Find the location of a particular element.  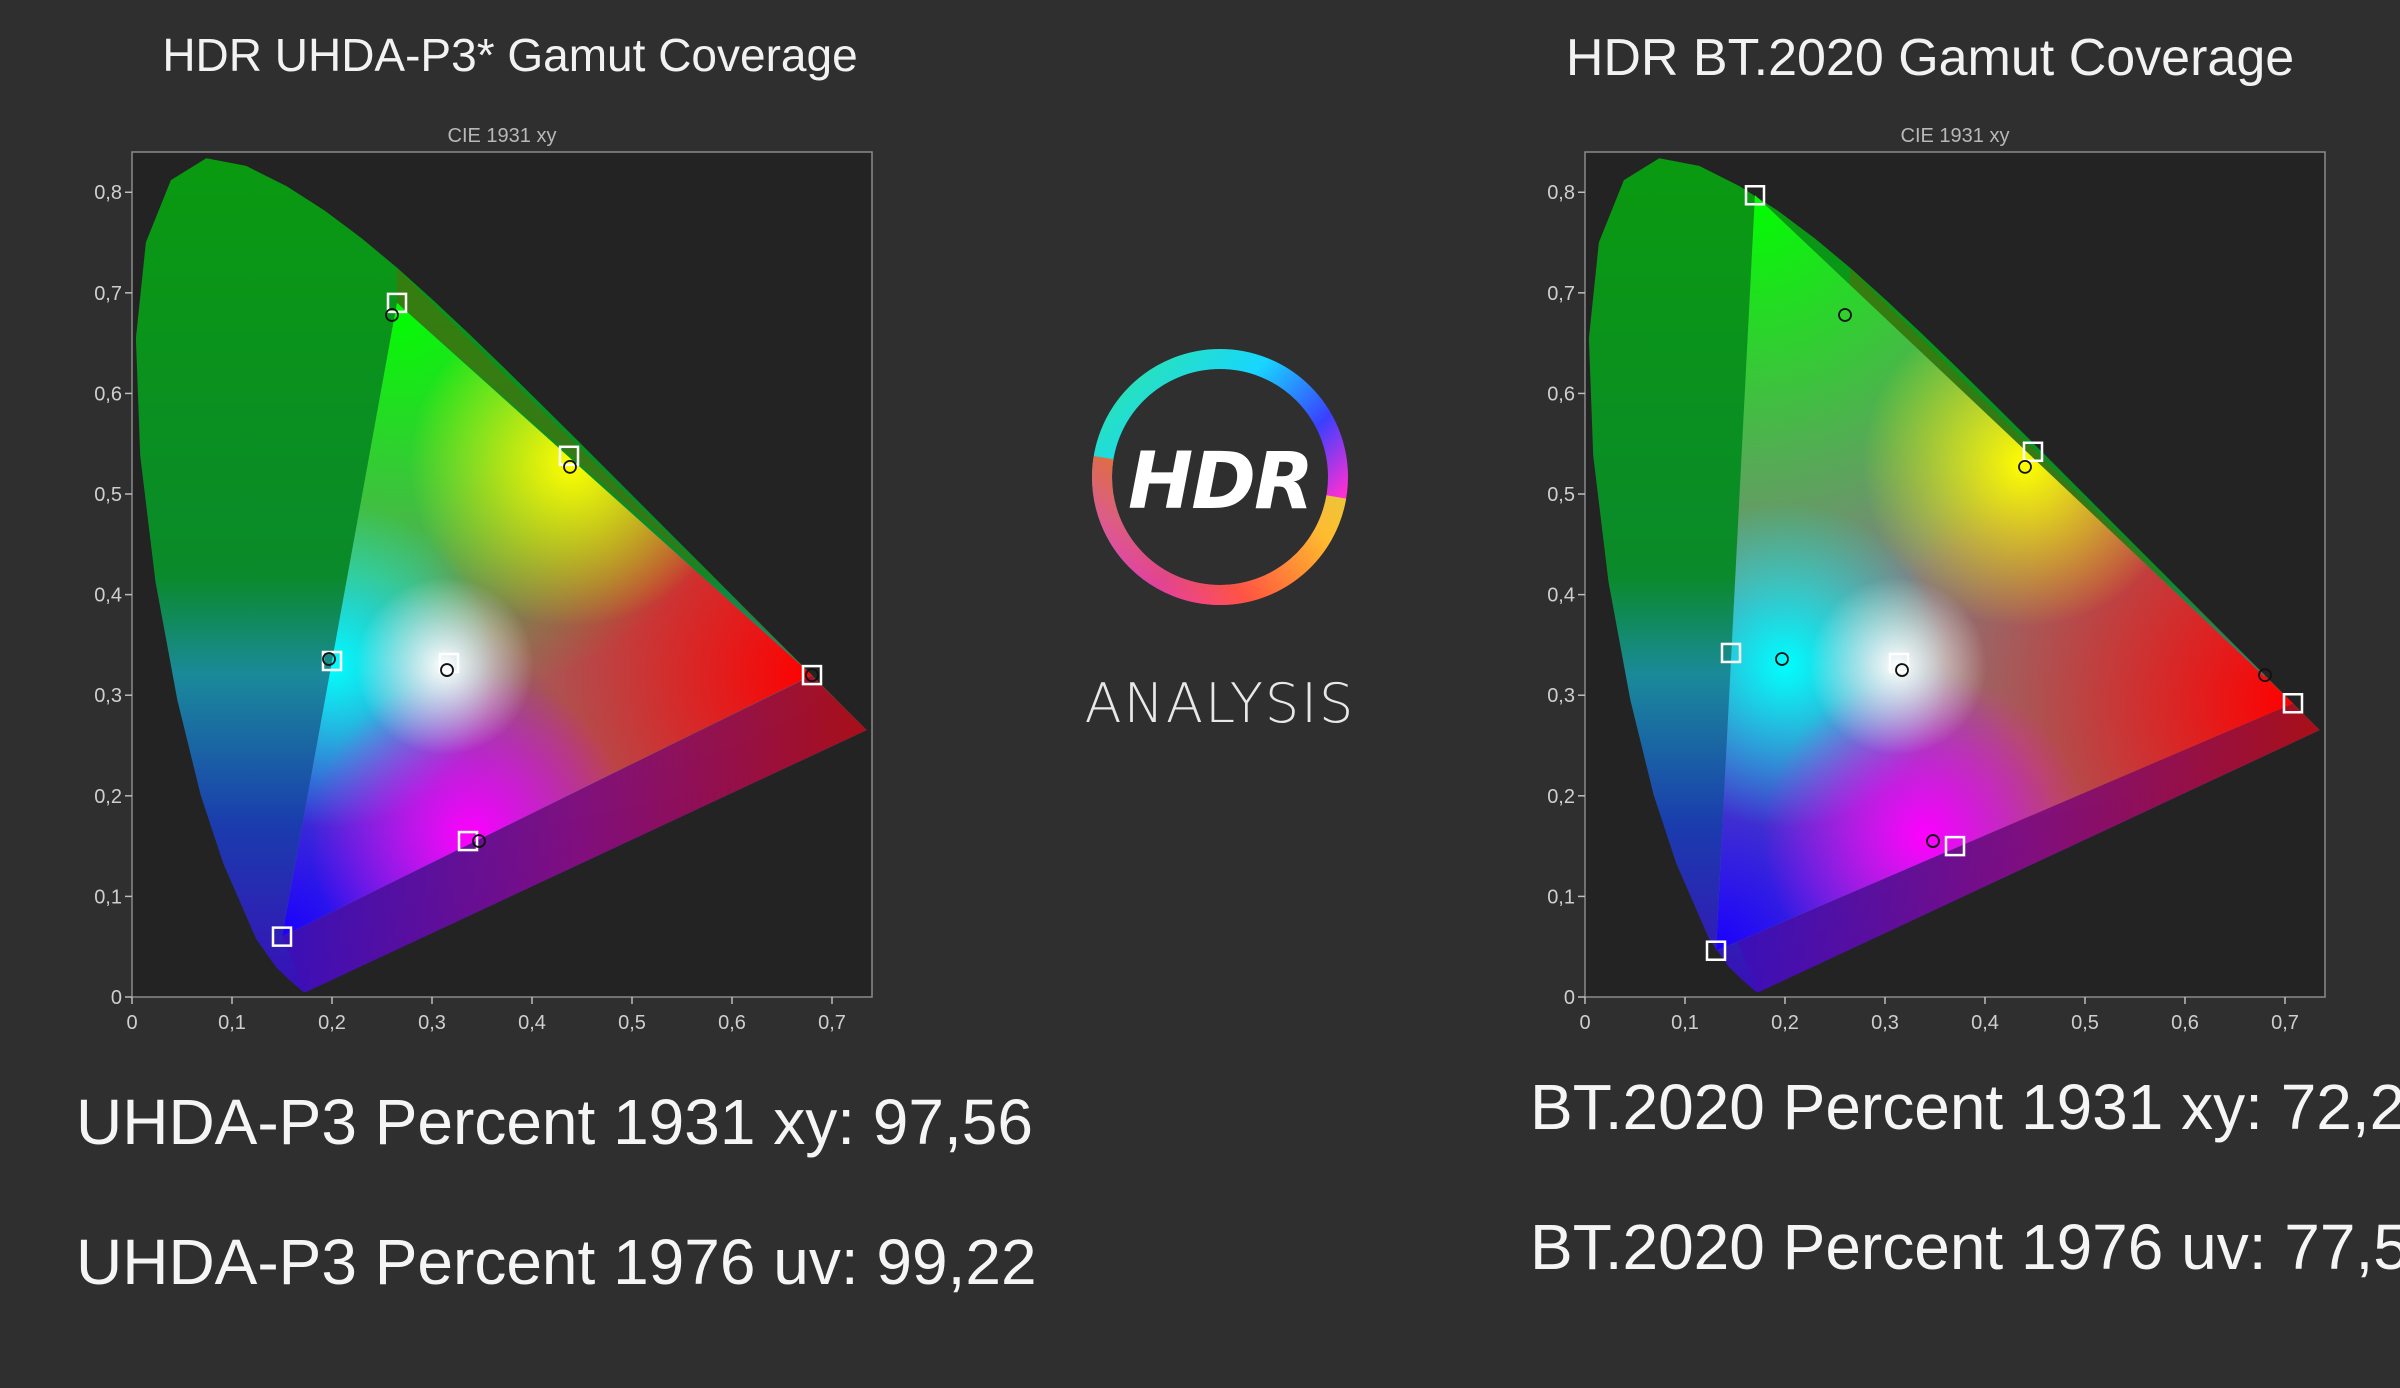

left-chart-title: HDR UHDA-P3* Gamut Coverage is located at coordinates (510, 55).